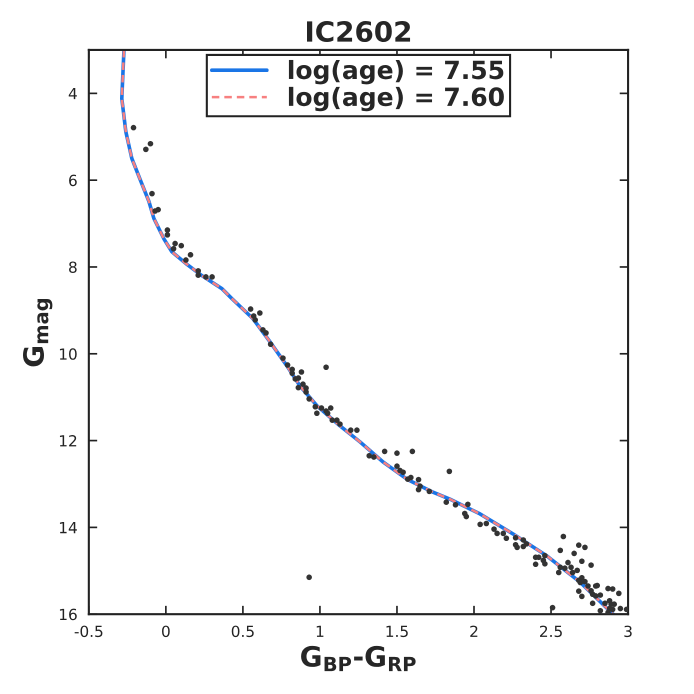  What do you see at coordinates (628, 632) in the screenshot?
I see `x-tick-label: 3` at bounding box center [628, 632].